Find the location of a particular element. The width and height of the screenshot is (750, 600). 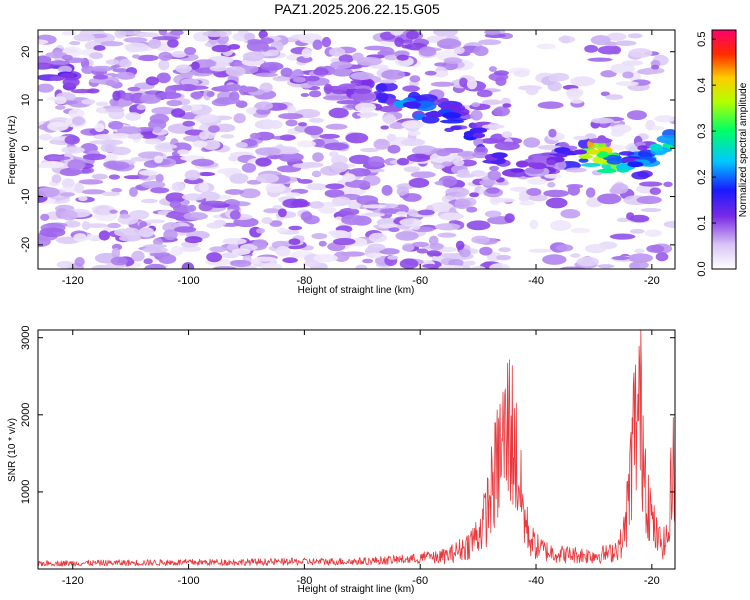

y-tick-label: 1000 is located at coordinates (26, 492).